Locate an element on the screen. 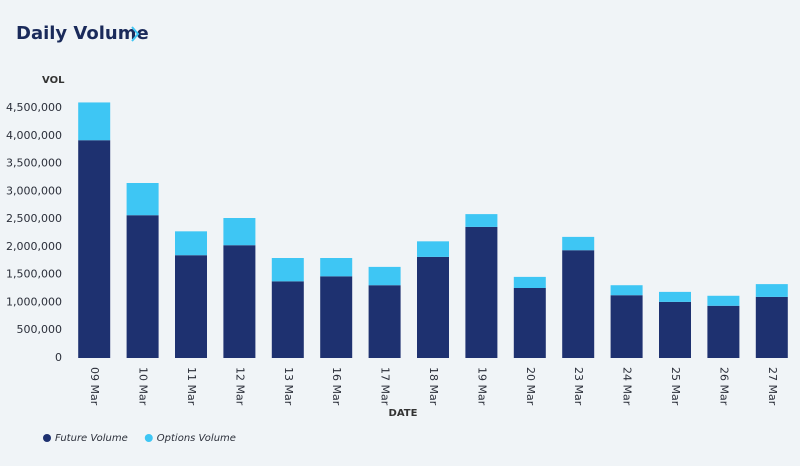 This screenshot has height=466, width=800. x-tick-label: 11 Mar is located at coordinates (191, 386).